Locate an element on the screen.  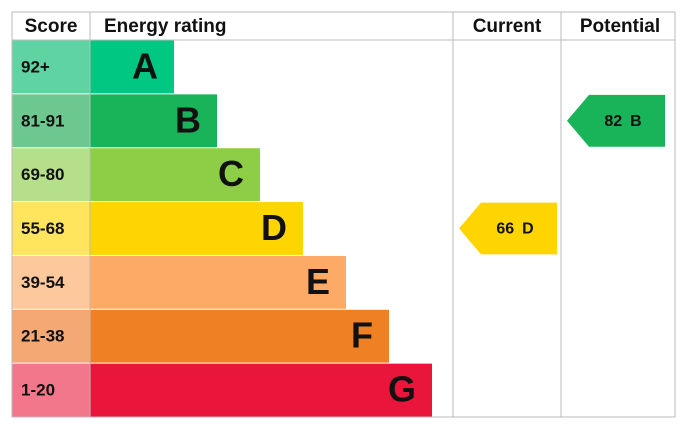
band-letter: G is located at coordinates (402, 389).